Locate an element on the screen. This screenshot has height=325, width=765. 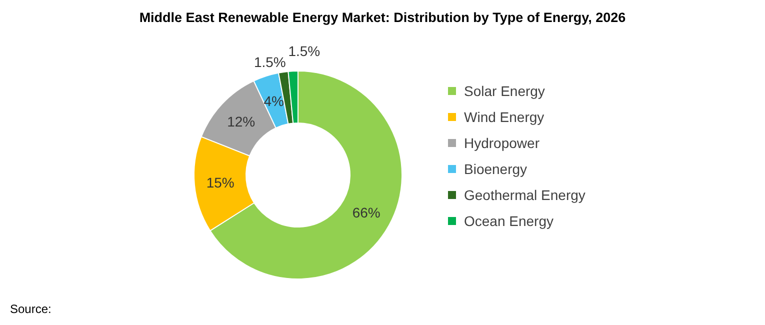
data-label: 12% is located at coordinates (241, 122).